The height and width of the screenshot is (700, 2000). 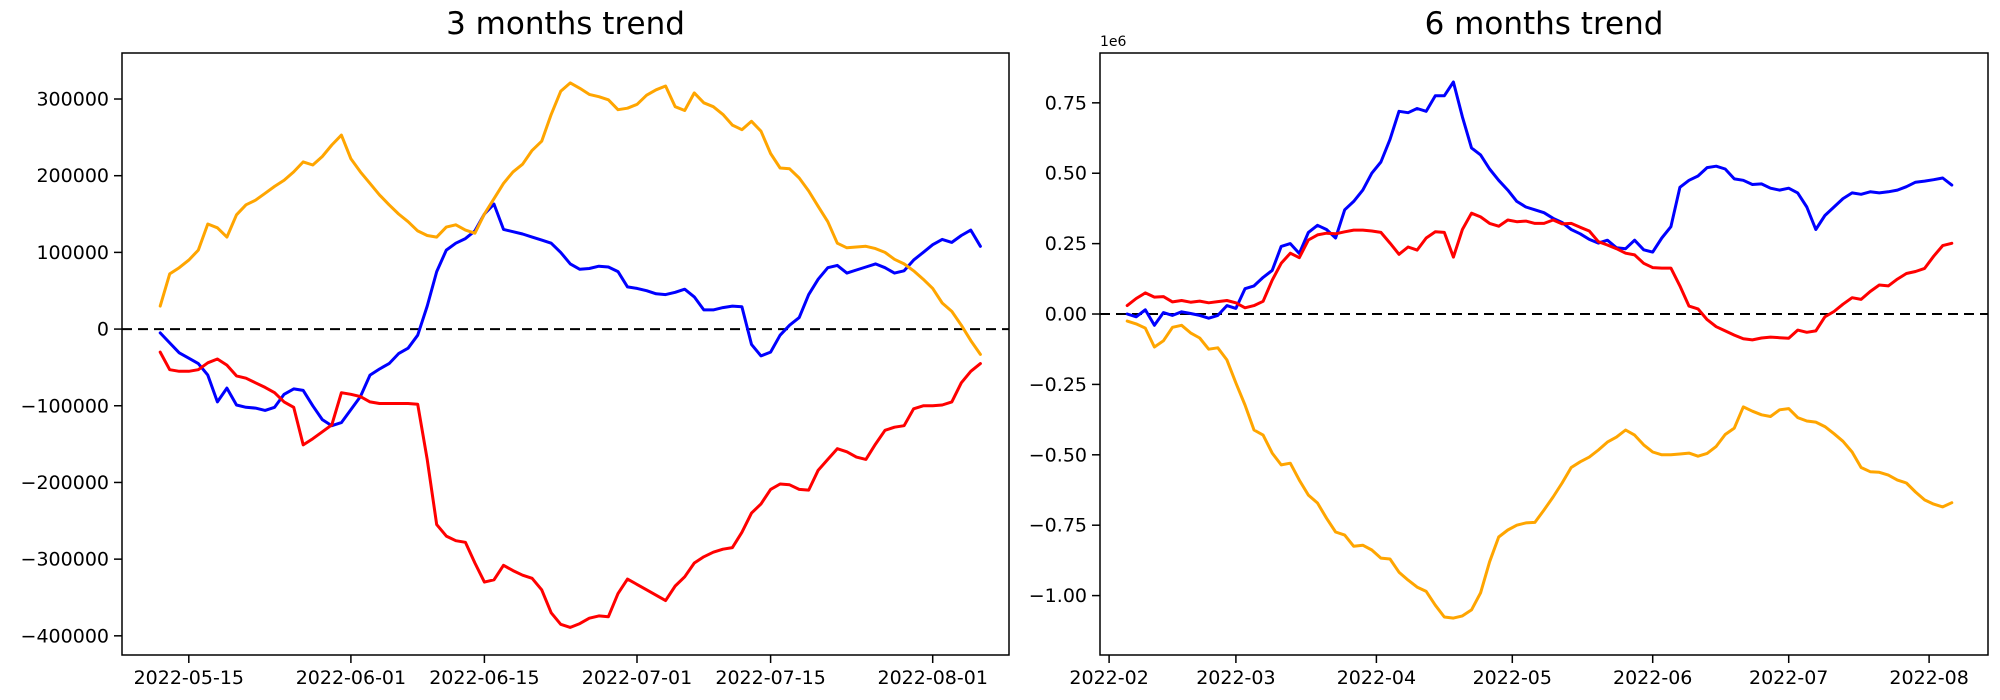 What do you see at coordinates (1066, 315) in the screenshot?
I see `y-tick-label: 0.00` at bounding box center [1066, 315].